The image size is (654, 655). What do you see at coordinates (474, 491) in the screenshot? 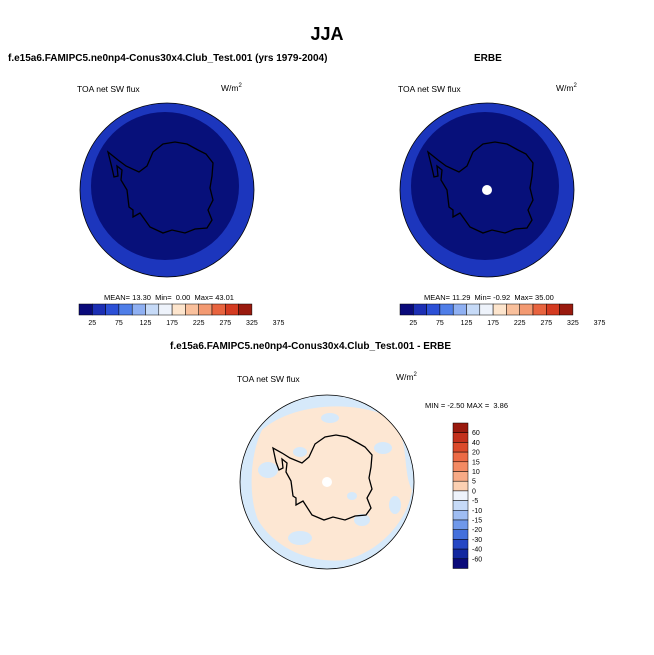
I see `diff-colorbar-tick-label: 0` at bounding box center [474, 491].